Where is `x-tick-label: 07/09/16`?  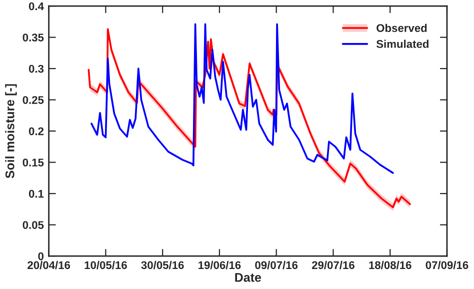
x-tick-label: 07/09/16 is located at coordinates (447, 265).